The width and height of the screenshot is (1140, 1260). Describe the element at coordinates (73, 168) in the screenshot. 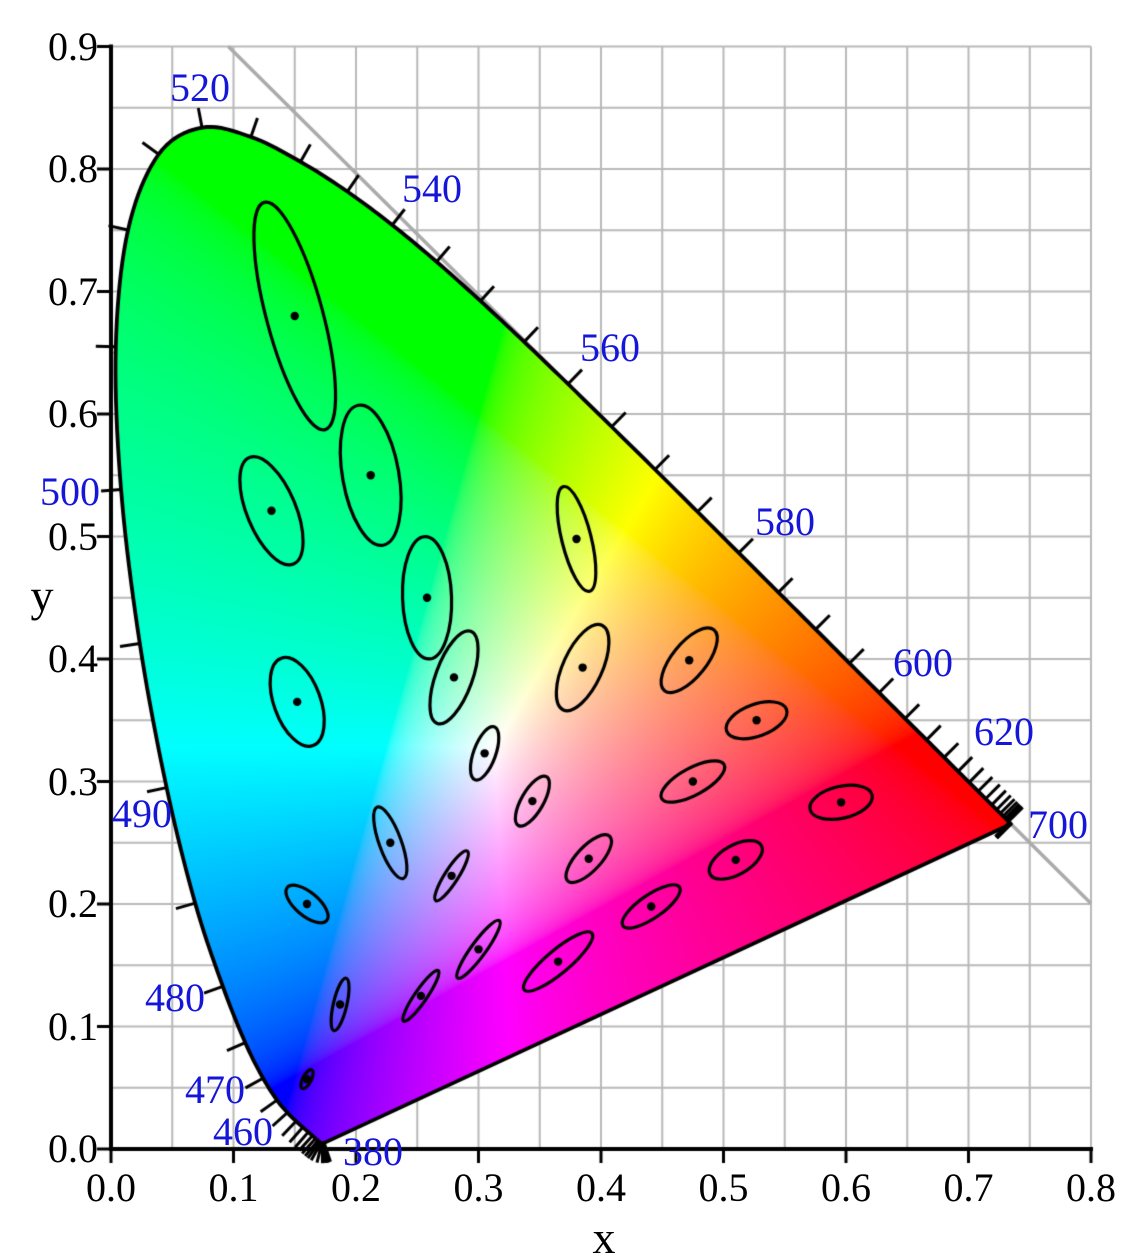

I see `y-tick-label-0.8: 0.8` at that location.